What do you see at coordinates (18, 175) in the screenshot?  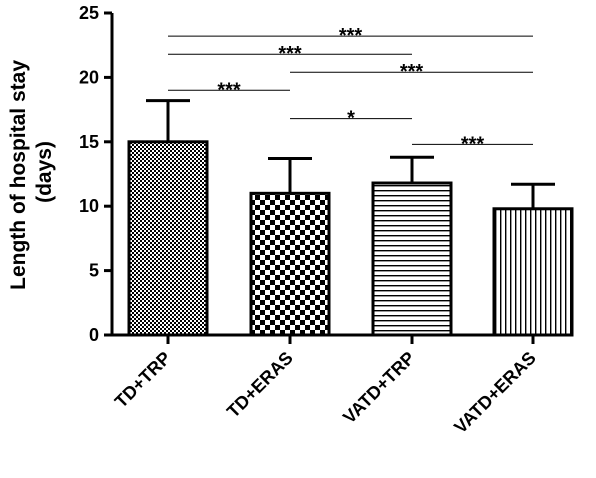 I see `y-axis-label-line-1: Length of hospital stay` at bounding box center [18, 175].